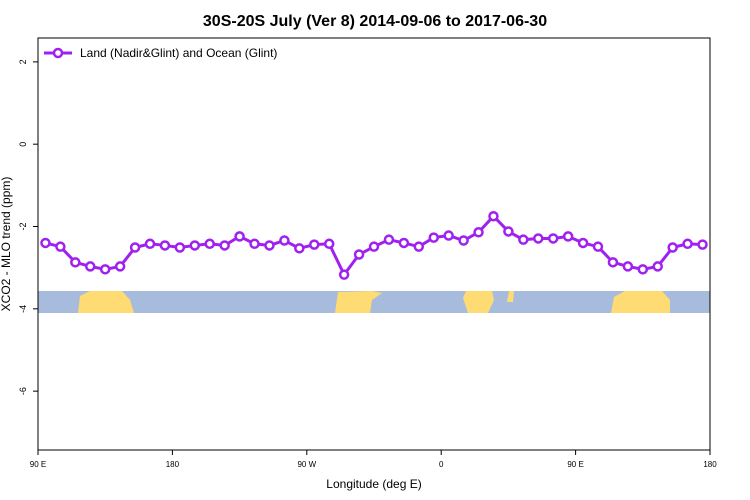 This screenshot has width=750, height=500. I want to click on legend-marker, so click(58, 53).